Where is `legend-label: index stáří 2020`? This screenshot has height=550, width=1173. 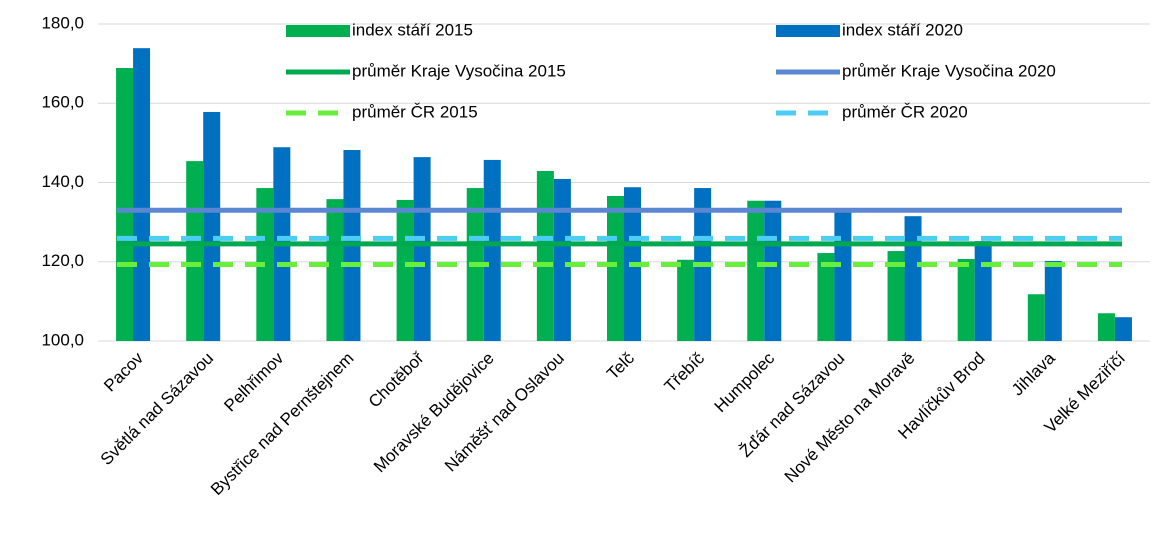
legend-label: index stáří 2020 is located at coordinates (902, 29).